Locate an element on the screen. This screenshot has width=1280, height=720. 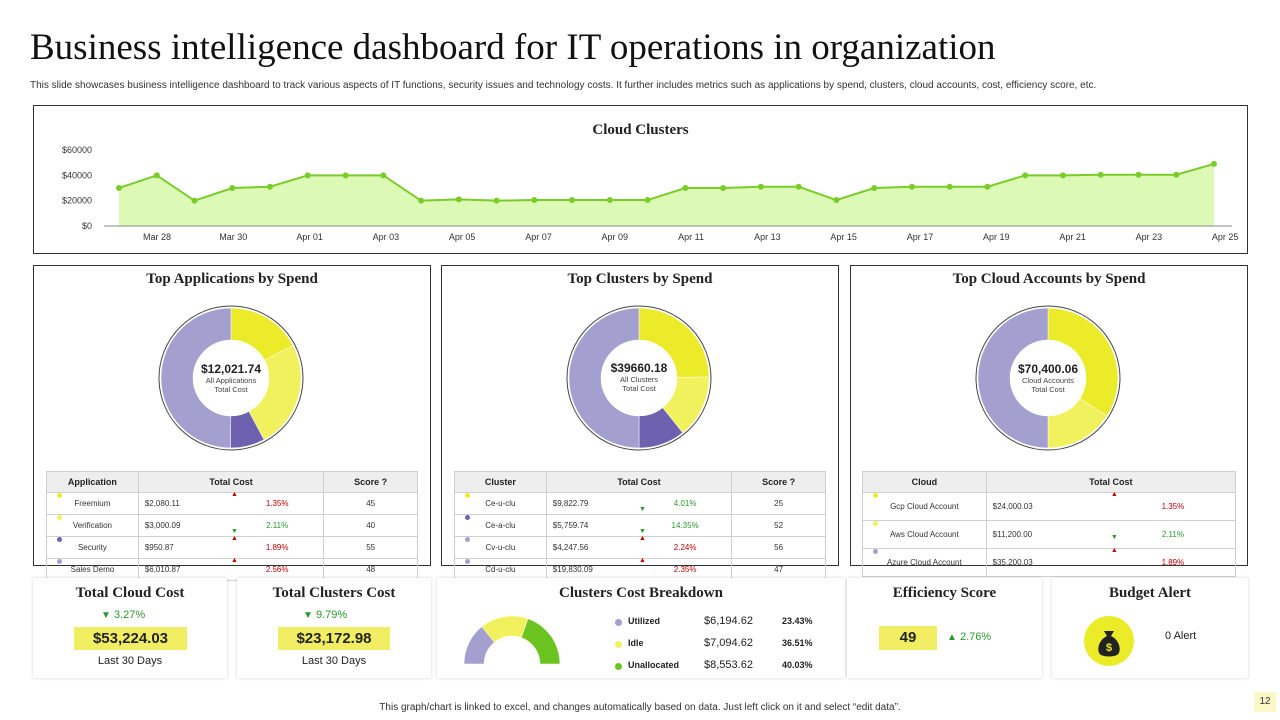
cost-cell: $35,200.03 ▲ 1.89% is located at coordinates (1111, 562).